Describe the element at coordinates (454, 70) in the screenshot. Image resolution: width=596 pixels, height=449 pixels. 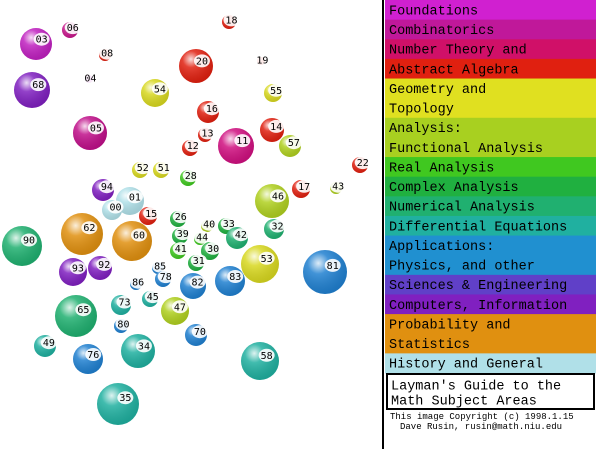
I see `legend-label: Abstract Algebra` at that location.